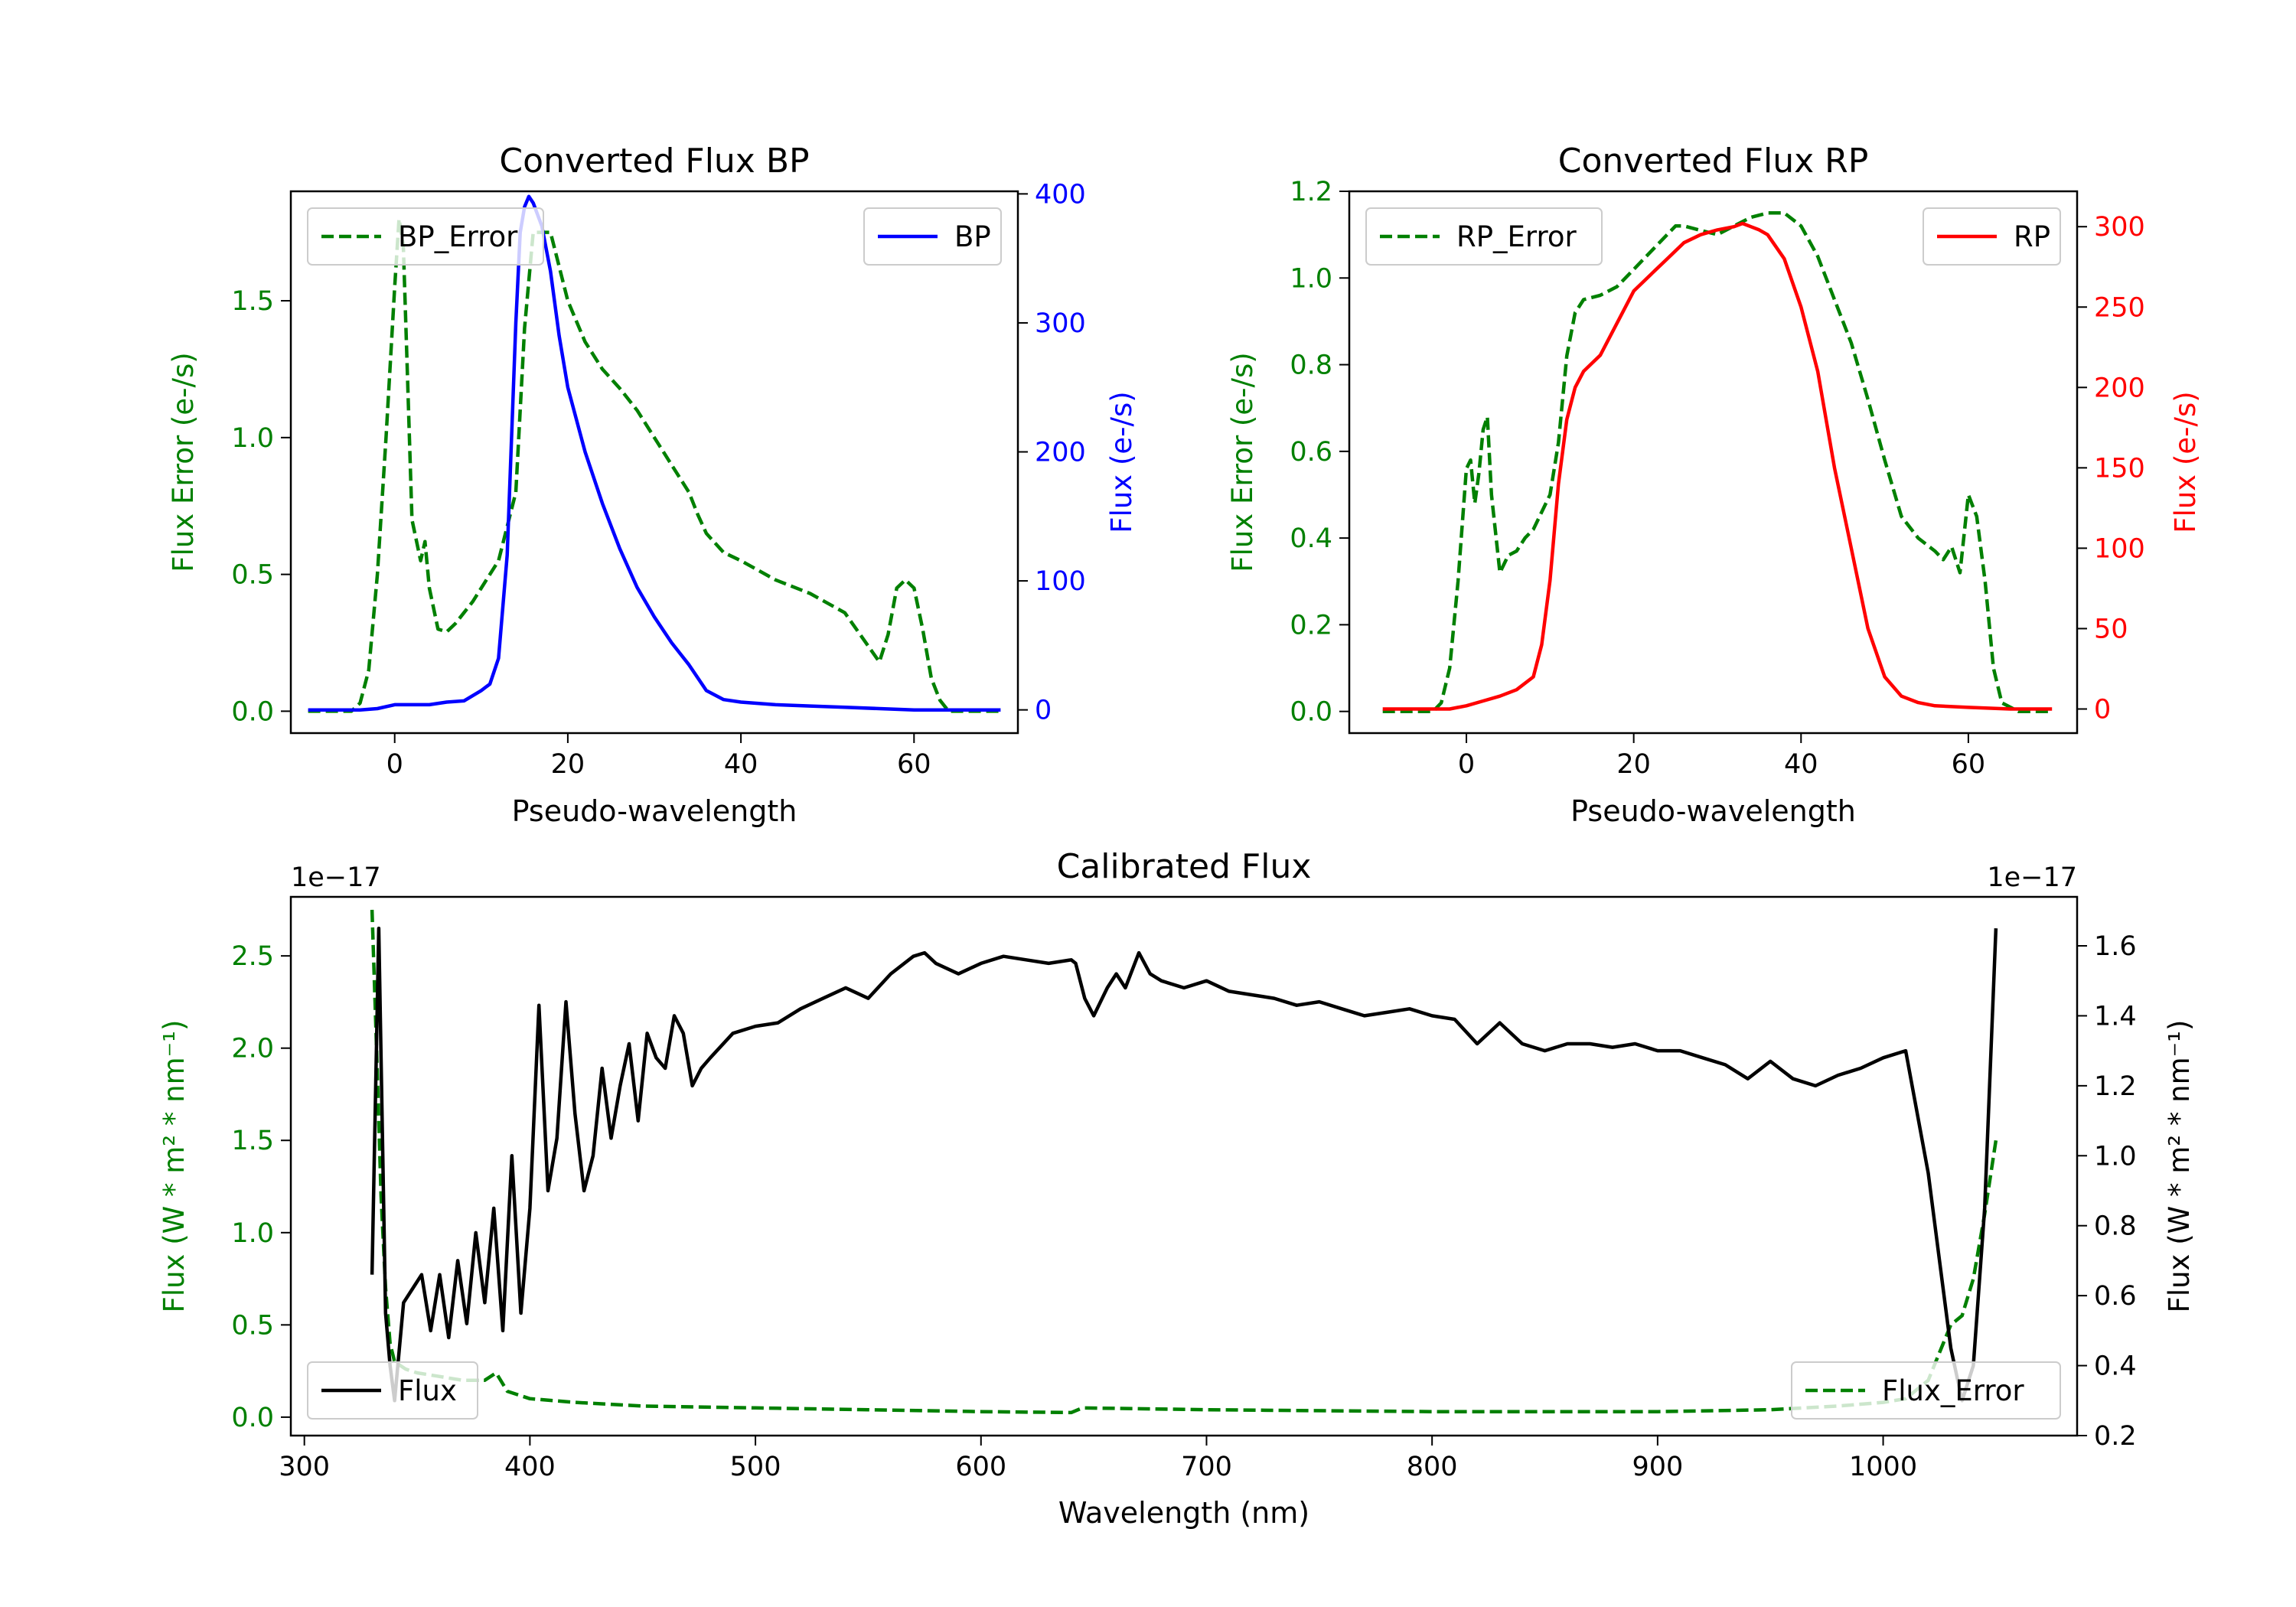 This screenshot has height=1607, width=2296. I want to click on left-y-axis-label: Flux (W * m² * nm⁻¹), so click(174, 1166).